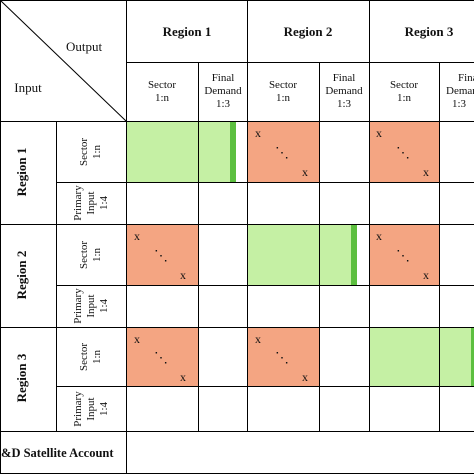  I want to click on col-r3-sector-line2: 1:n, so click(404, 98).